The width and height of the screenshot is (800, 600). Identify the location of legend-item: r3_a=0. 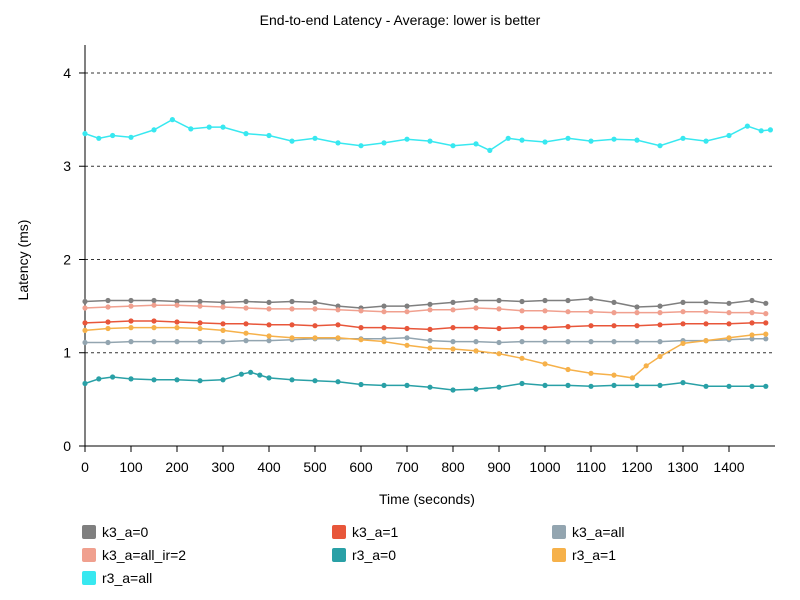
(364, 555).